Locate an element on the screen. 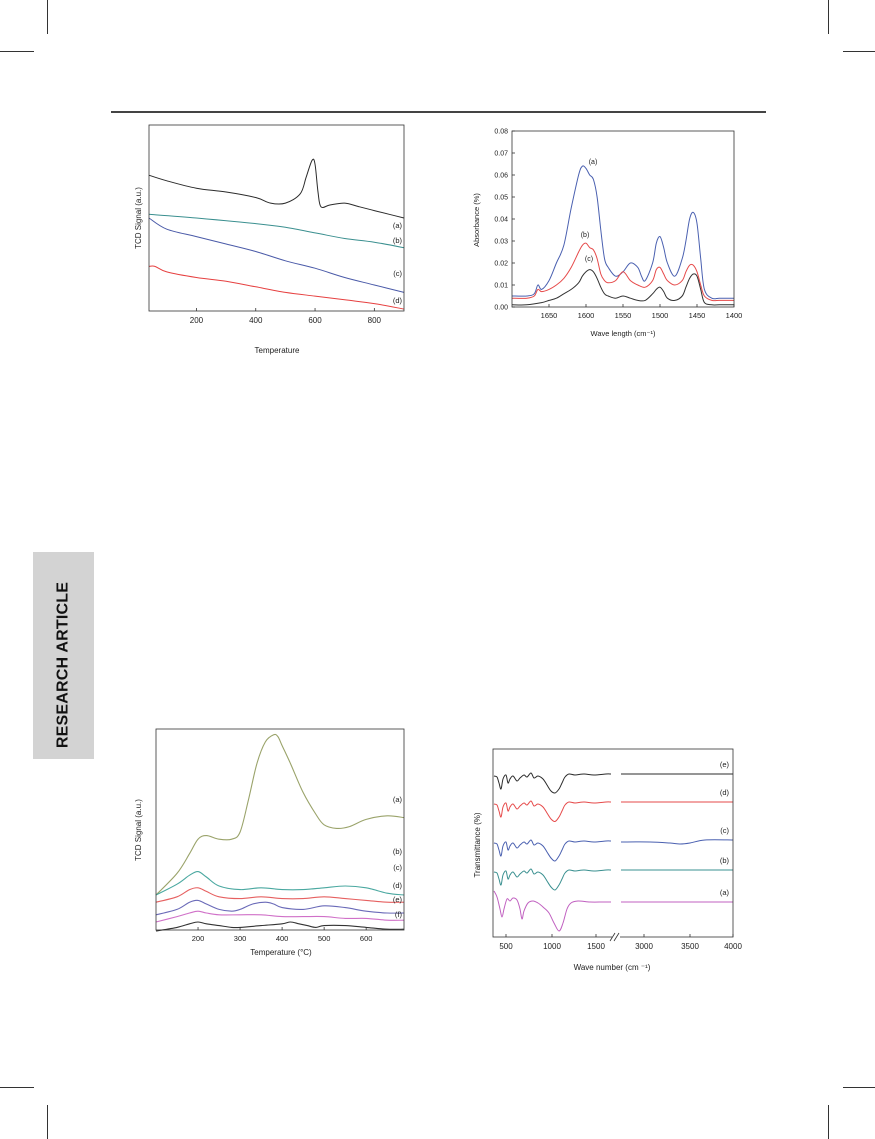  y-tick-label: 0.07 is located at coordinates (501, 154).